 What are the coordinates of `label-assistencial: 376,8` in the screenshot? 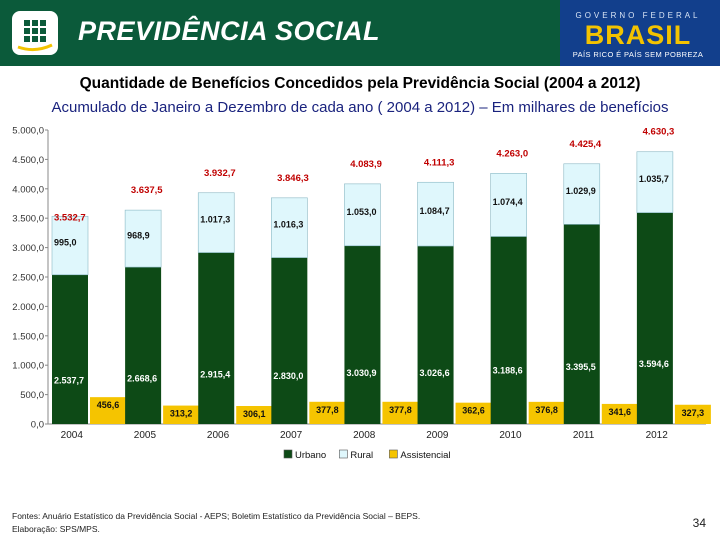 It's located at (546, 410).